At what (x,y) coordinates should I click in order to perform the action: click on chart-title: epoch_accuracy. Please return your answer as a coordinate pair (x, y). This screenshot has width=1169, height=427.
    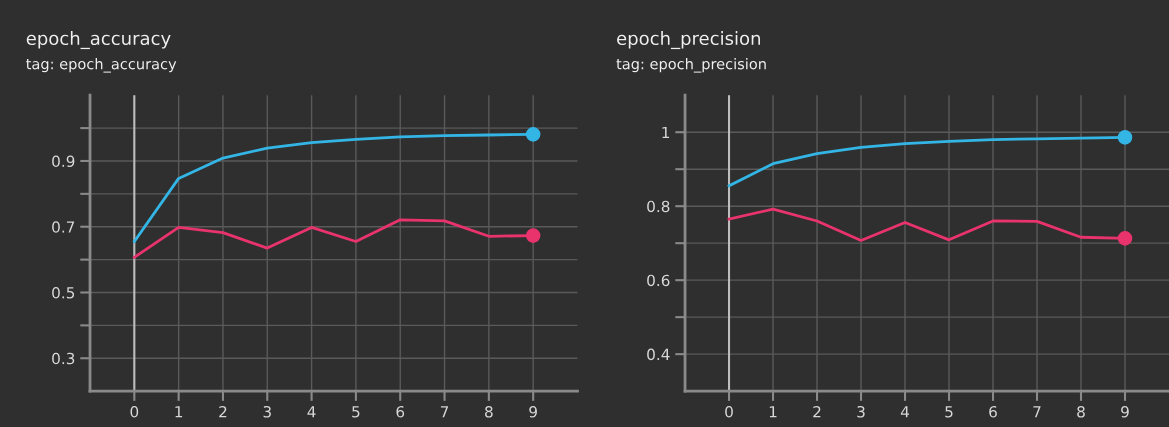
    Looking at the image, I should click on (98, 40).